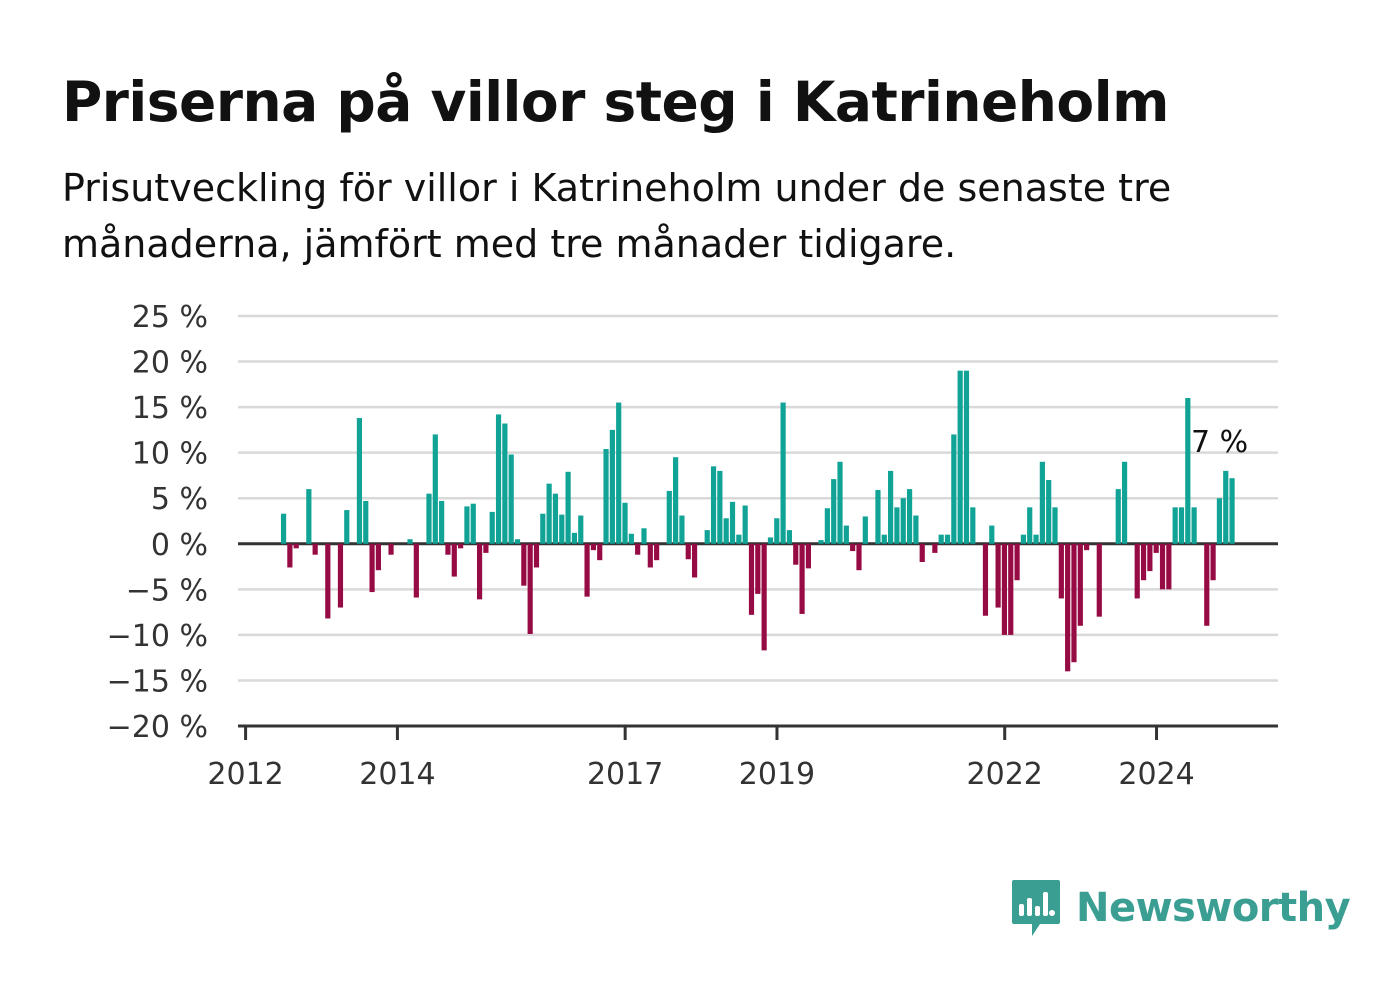  What do you see at coordinates (245, 774) in the screenshot?
I see `x-tick-label: 2012` at bounding box center [245, 774].